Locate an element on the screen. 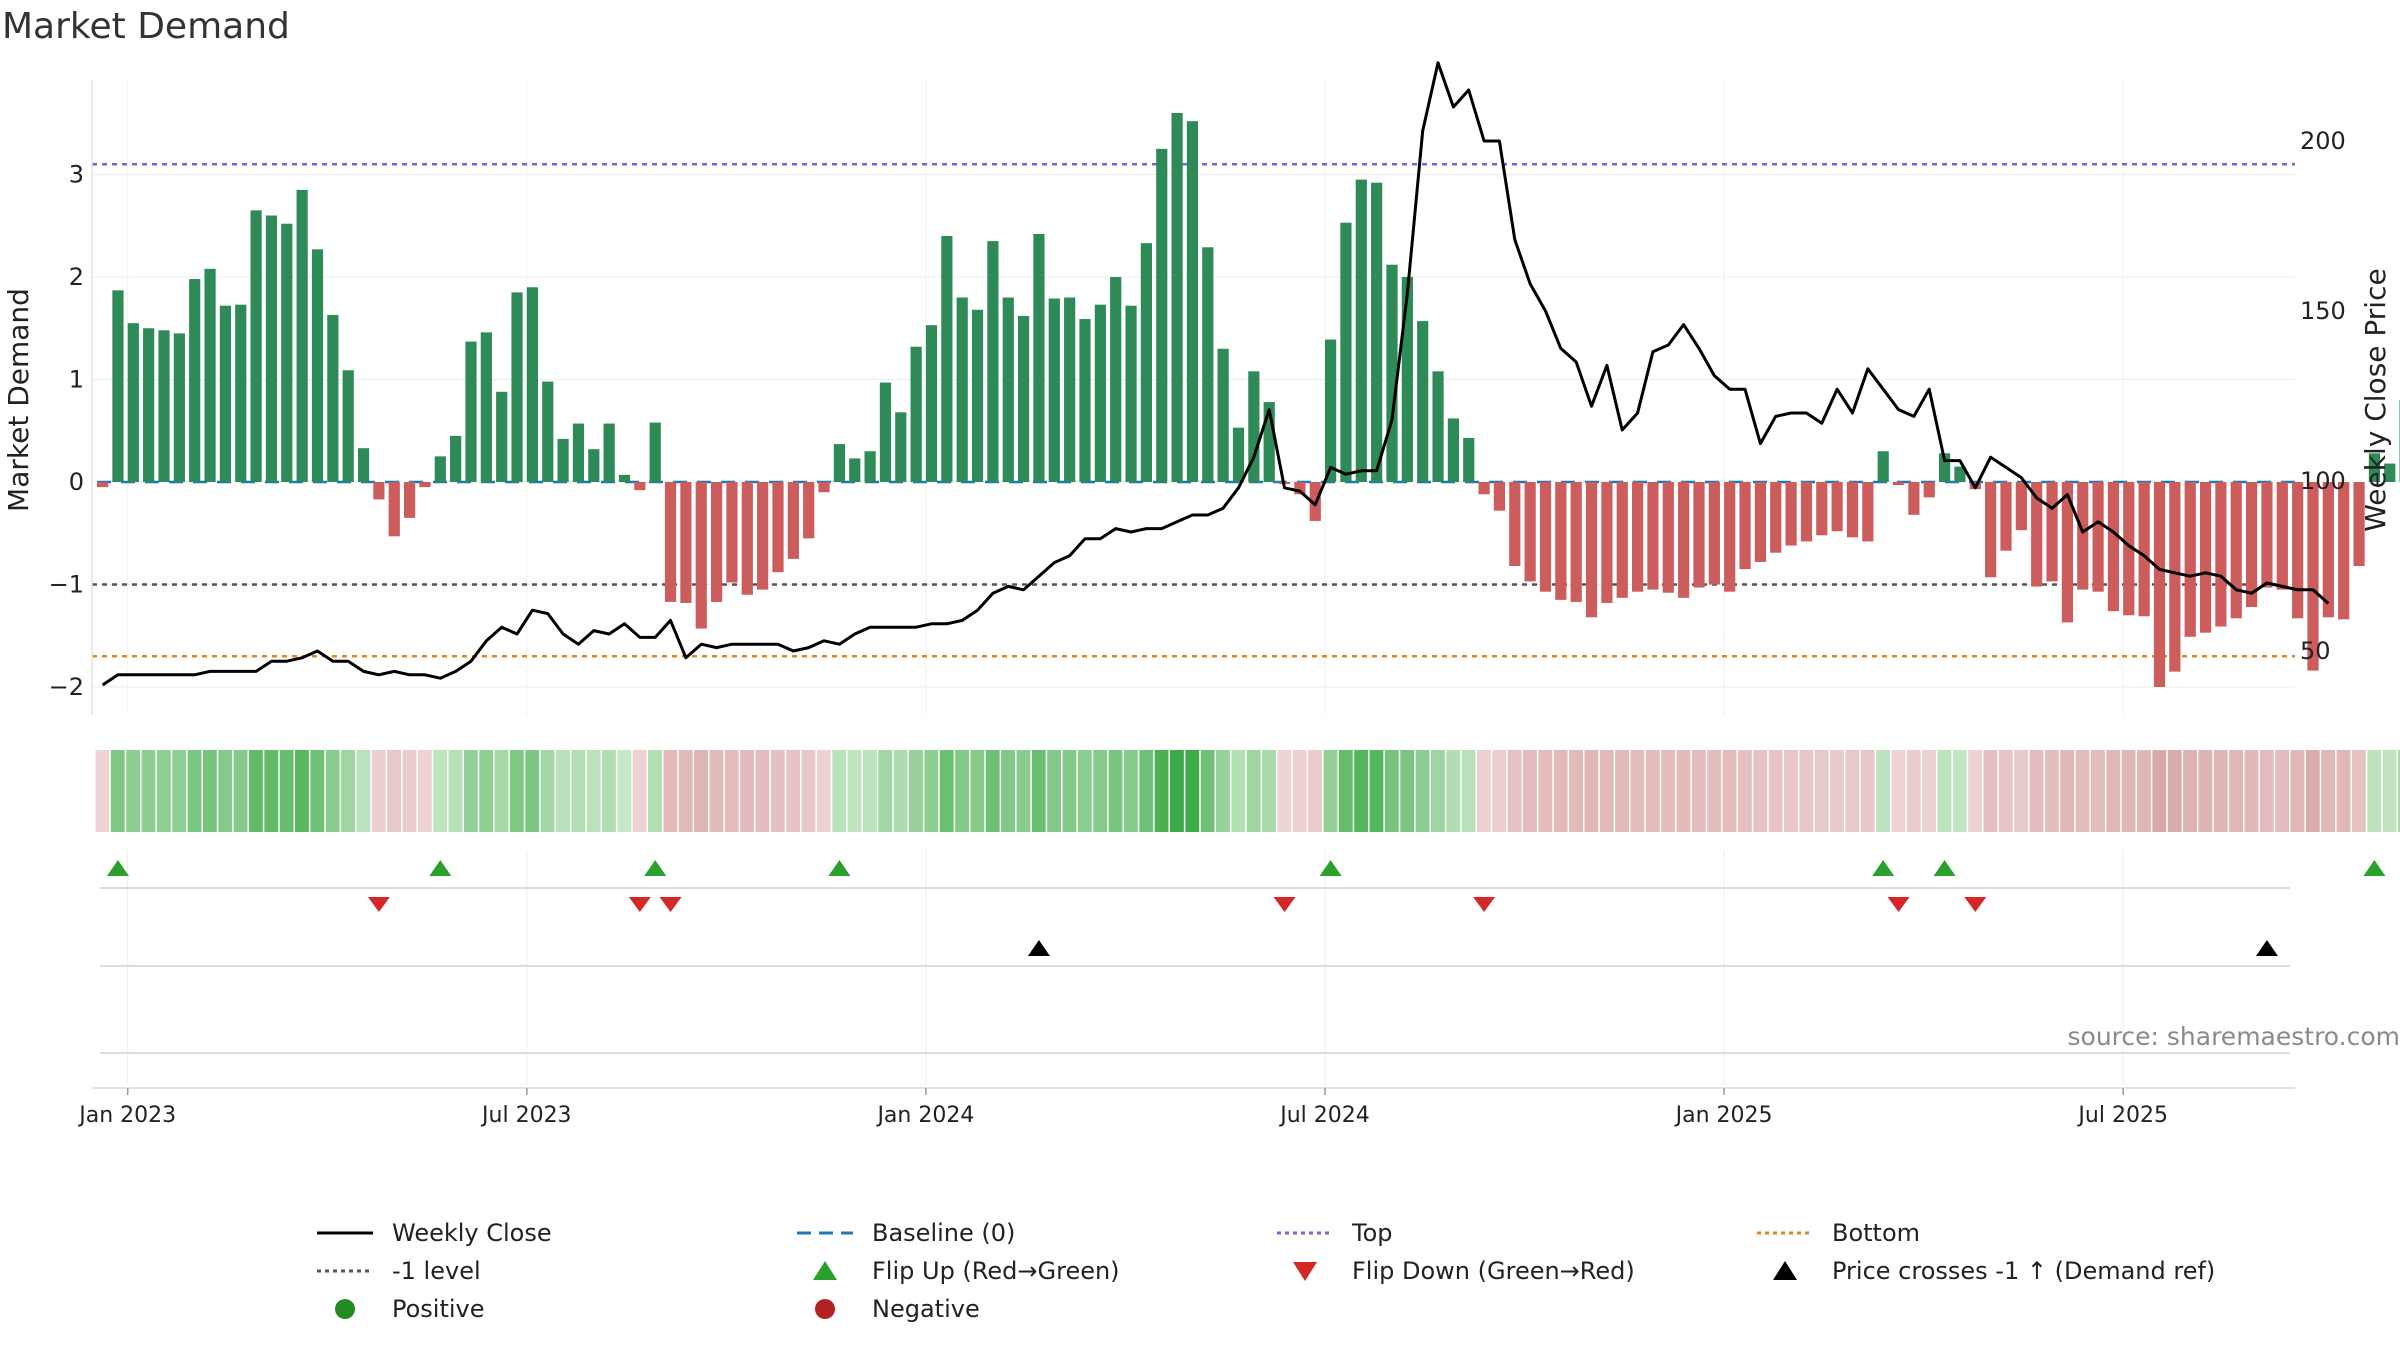 Image resolution: width=2400 pixels, height=1350 pixels. y2-tick-label: 50 is located at coordinates (2315, 651).